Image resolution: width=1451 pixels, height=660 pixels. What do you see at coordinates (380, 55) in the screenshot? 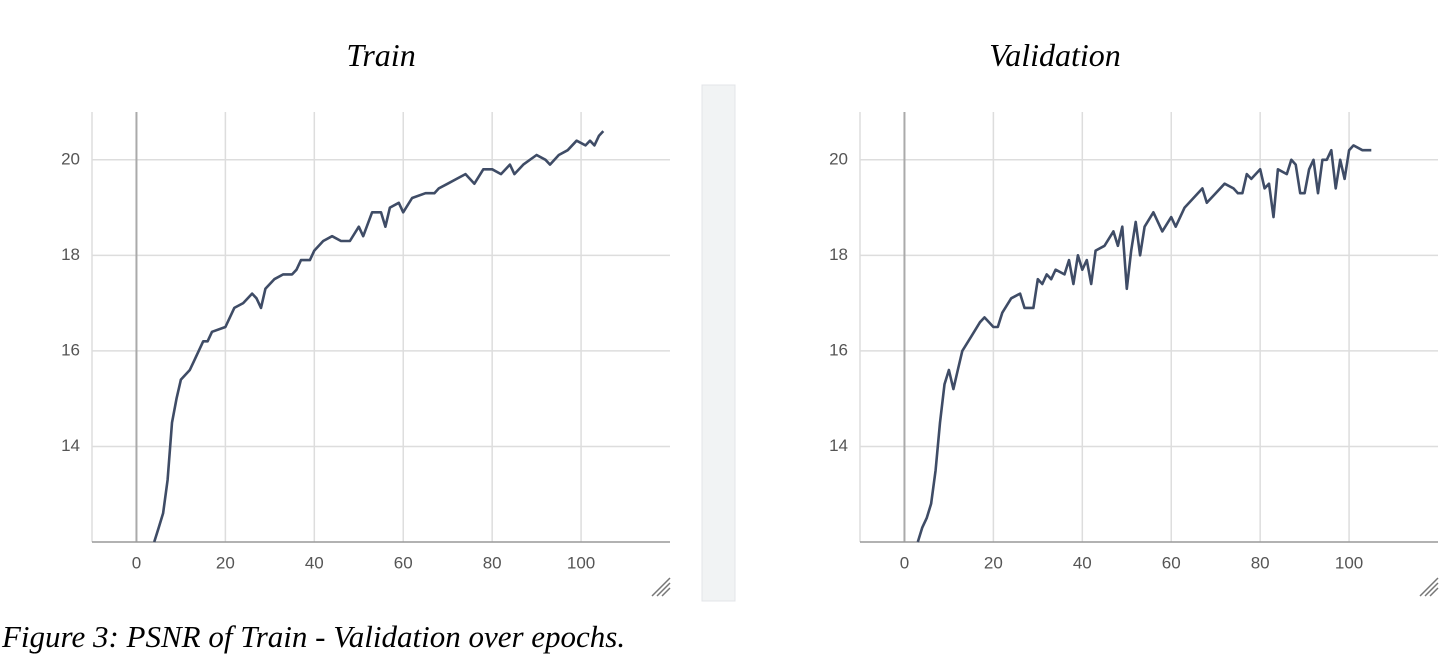
I see `chart-title: Train` at bounding box center [380, 55].